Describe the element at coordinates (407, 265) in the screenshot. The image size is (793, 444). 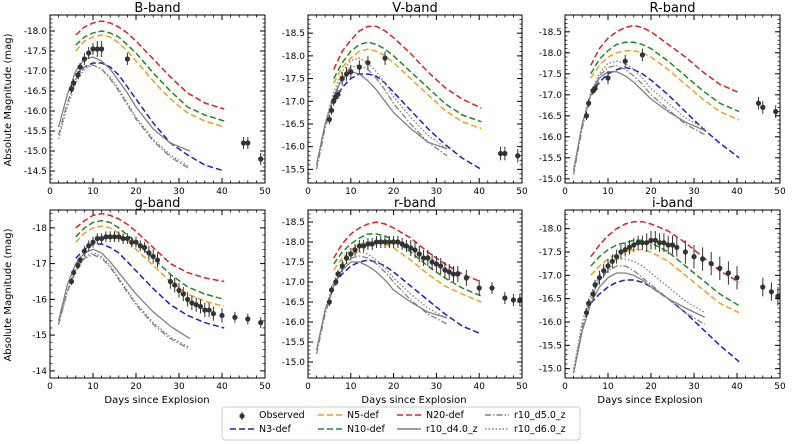
I see `series-N10` at that location.